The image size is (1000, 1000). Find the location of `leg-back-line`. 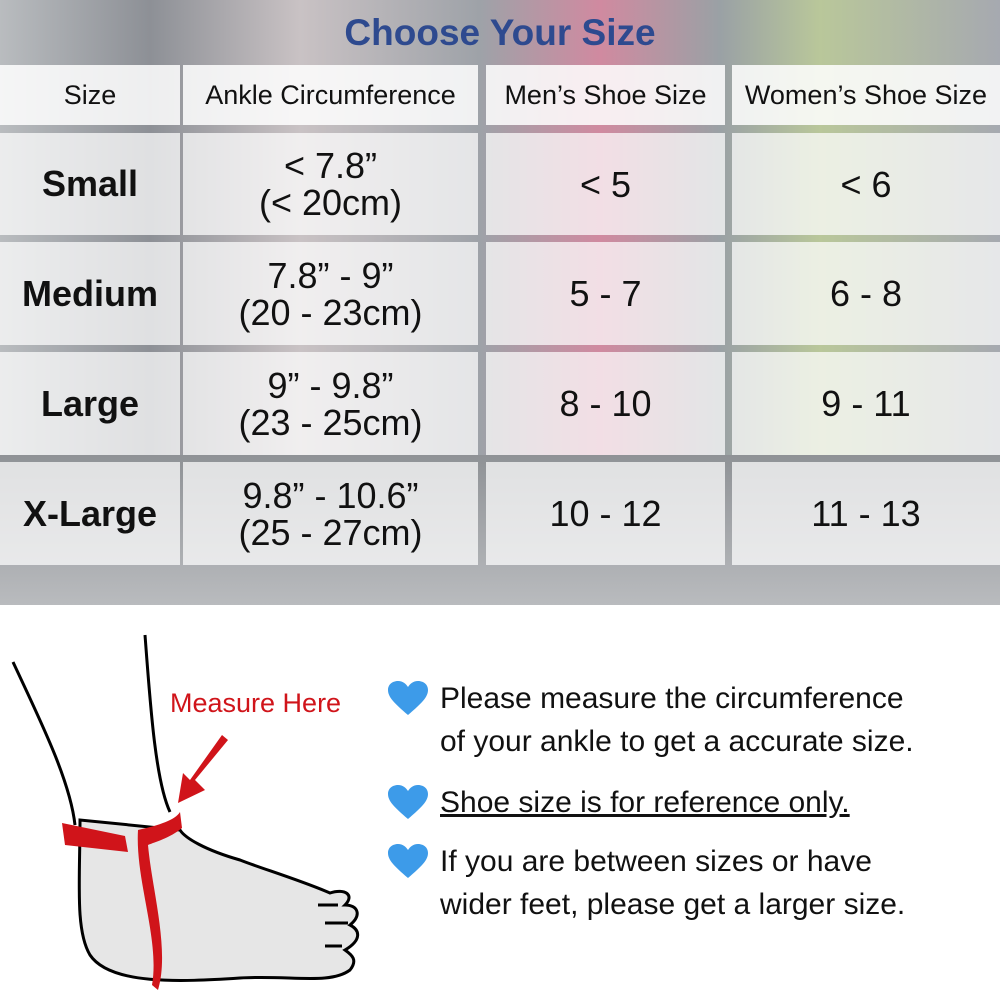

leg-back-line is located at coordinates (44, 743).